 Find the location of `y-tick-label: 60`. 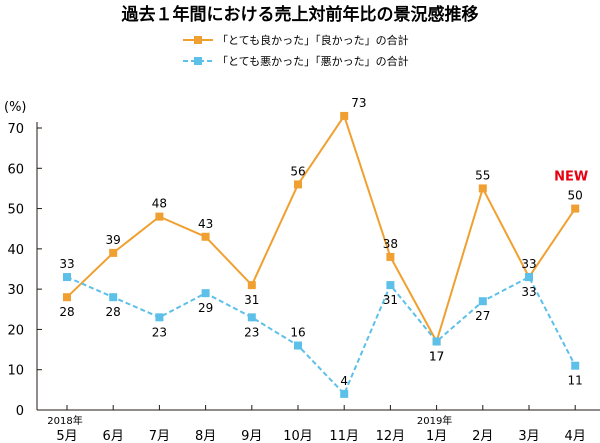

y-tick-label: 60 is located at coordinates (15, 169).